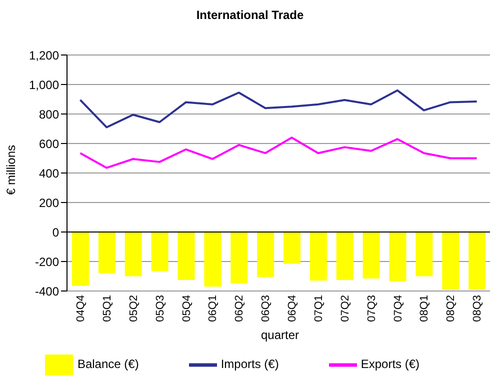  I want to click on x-tick-label: 07Q4, so click(398, 308).